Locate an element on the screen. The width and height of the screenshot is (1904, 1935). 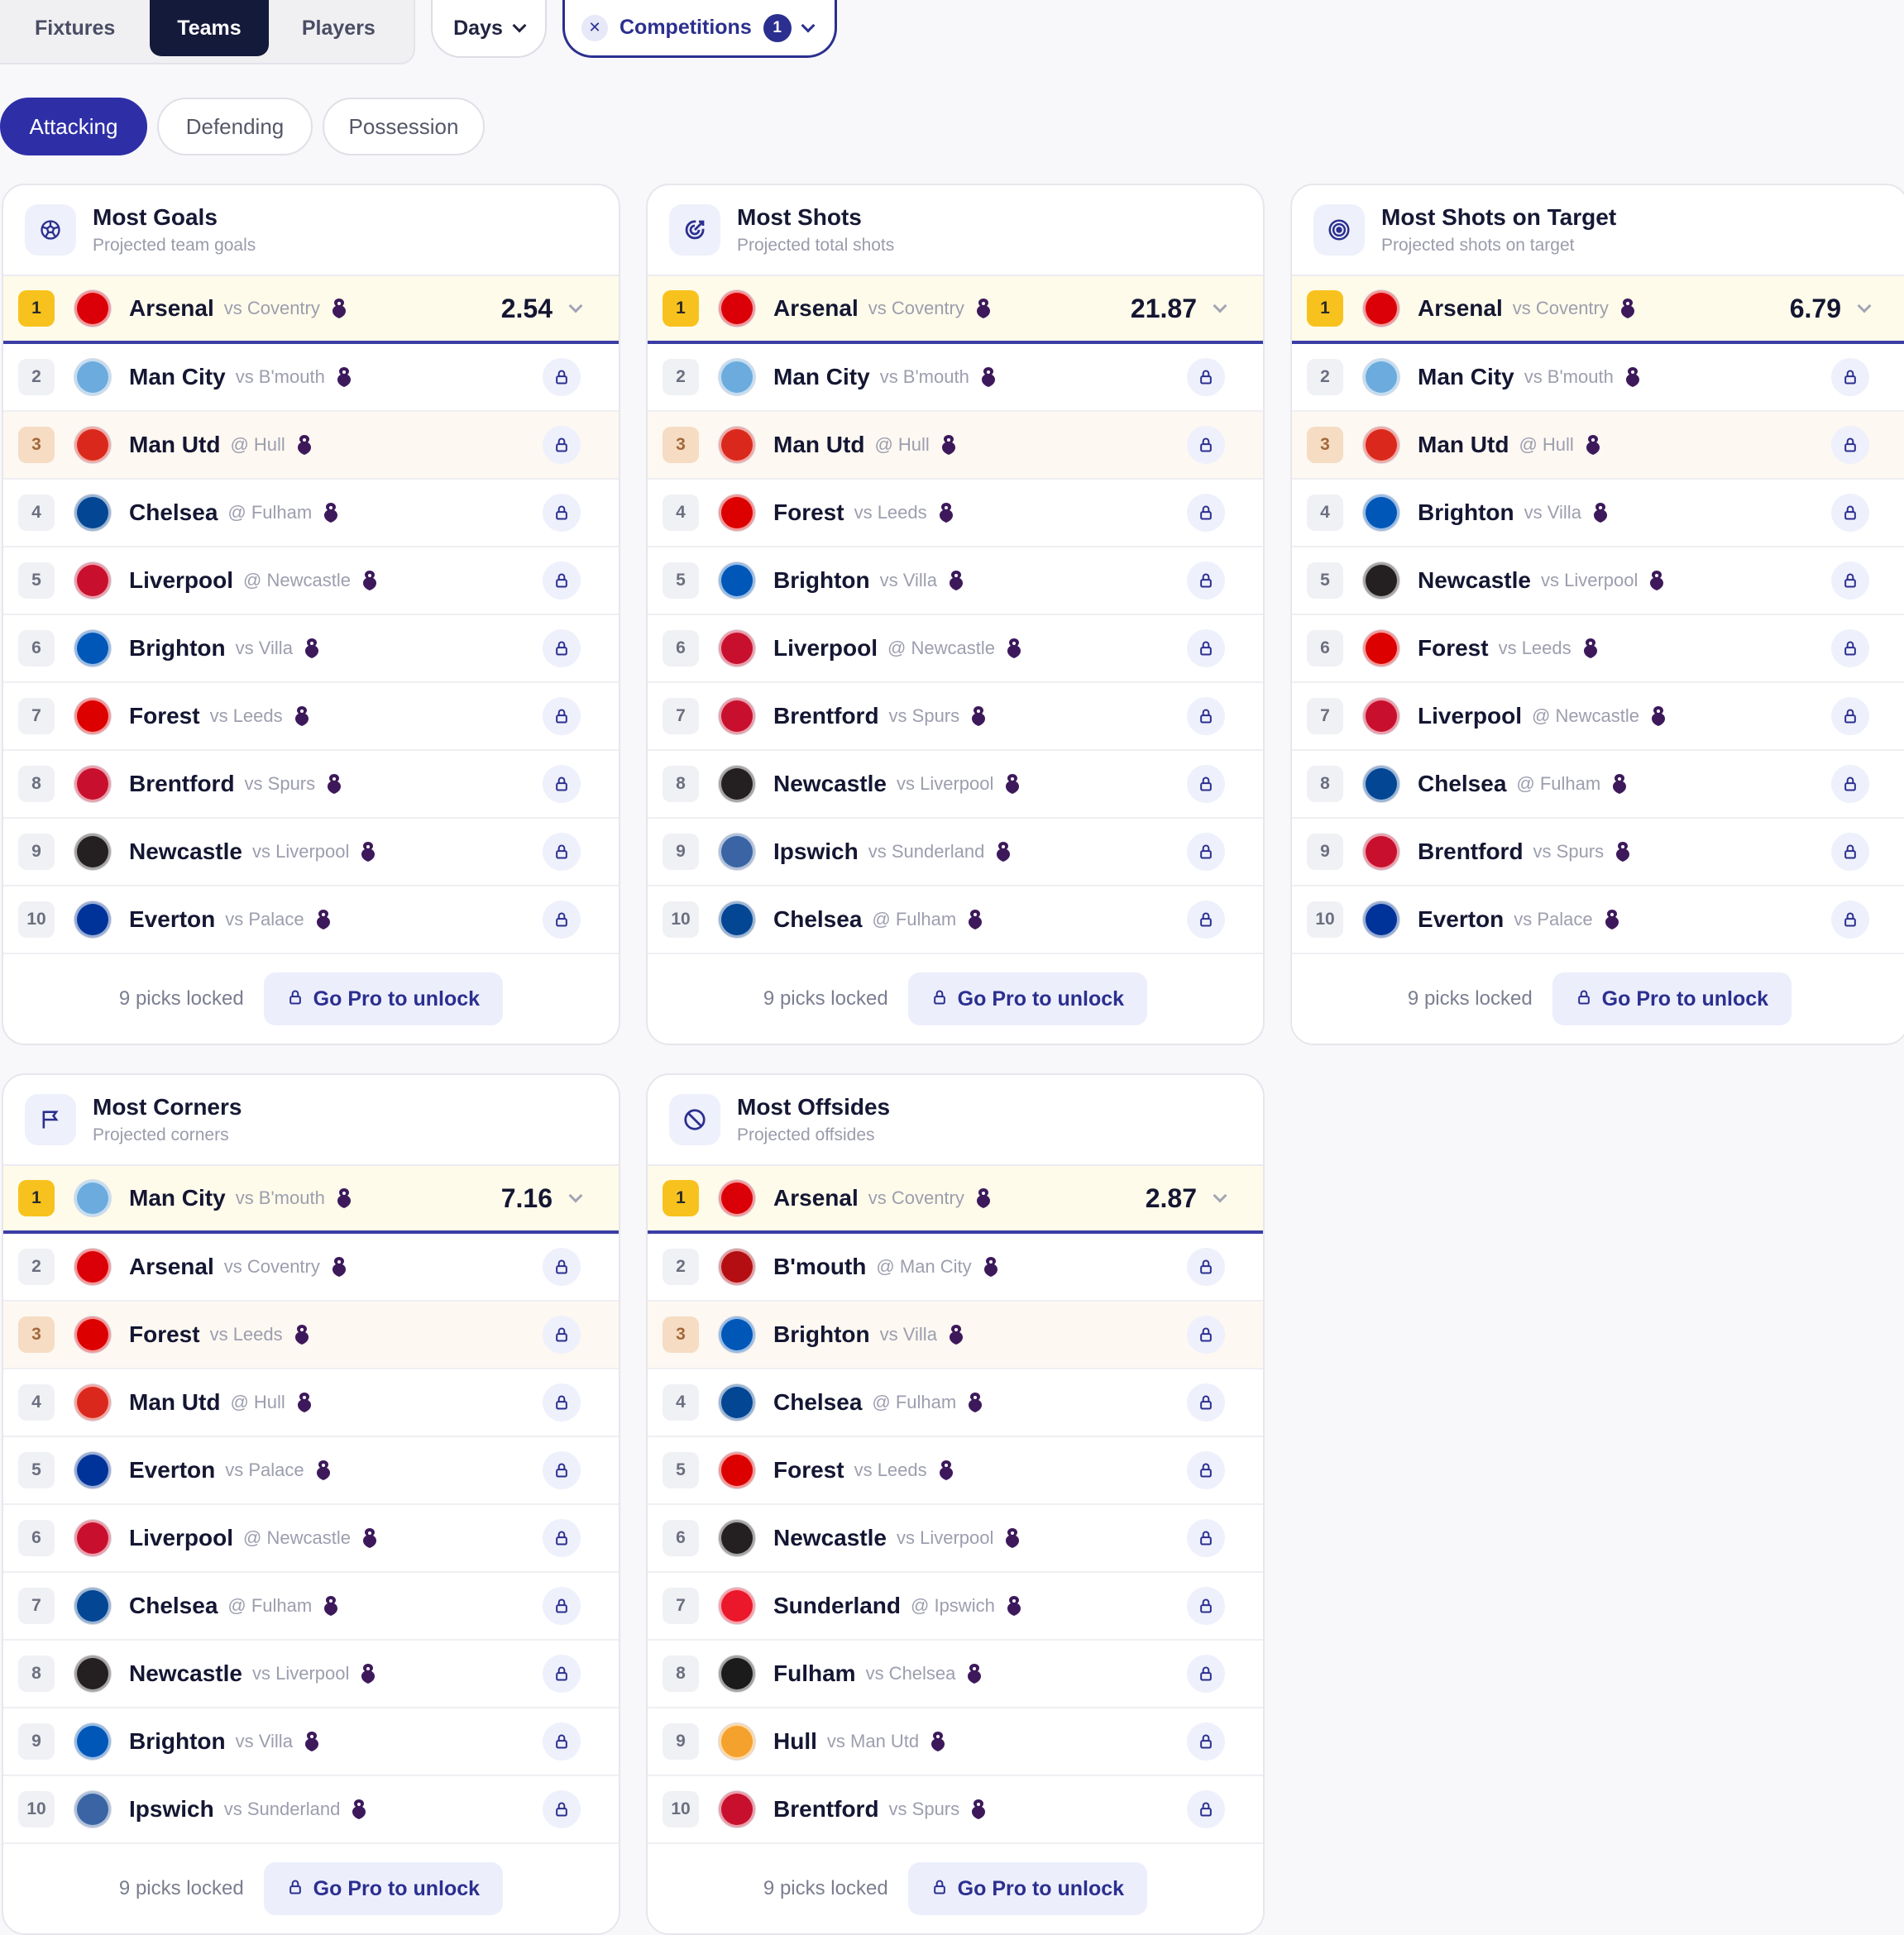
ranking-row: 1 Arsenal vs Coventry 6.79 is located at coordinates (1598, 310).